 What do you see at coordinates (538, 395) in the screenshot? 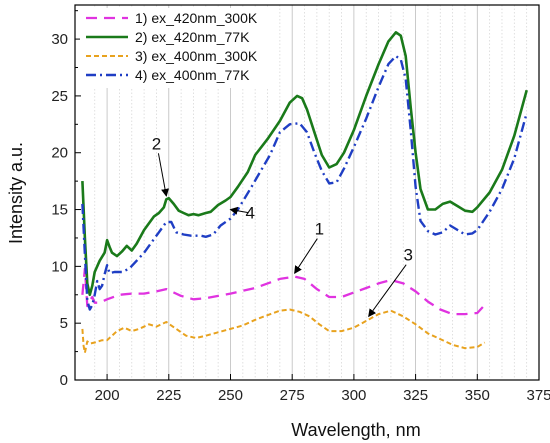
I see `x-tick-label: 375` at bounding box center [538, 395].